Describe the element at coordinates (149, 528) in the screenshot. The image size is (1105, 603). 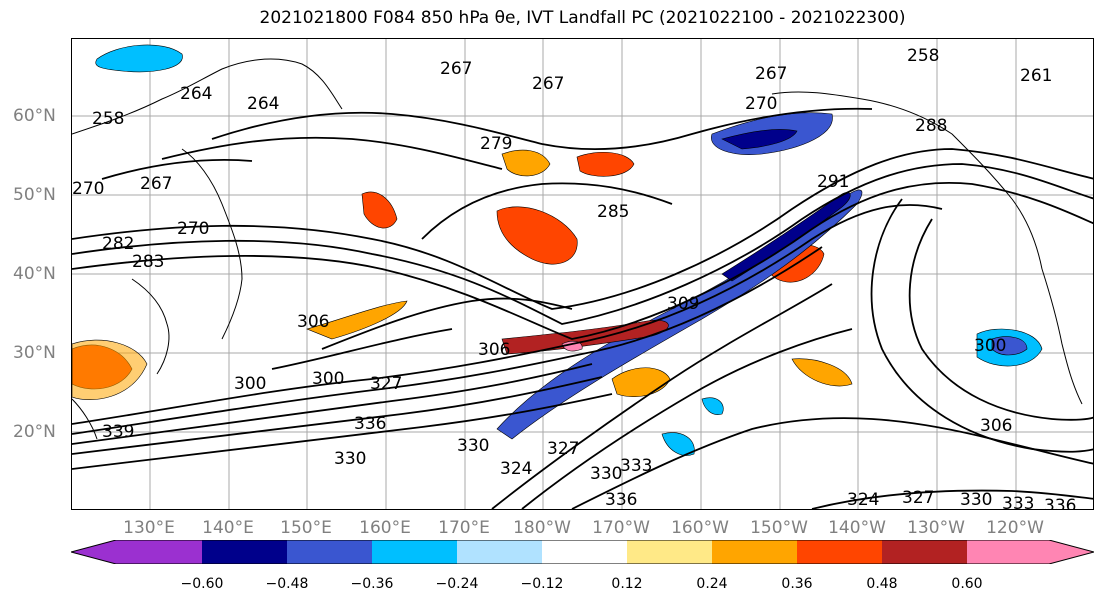
I see `lon-label-130e: 130°E` at that location.